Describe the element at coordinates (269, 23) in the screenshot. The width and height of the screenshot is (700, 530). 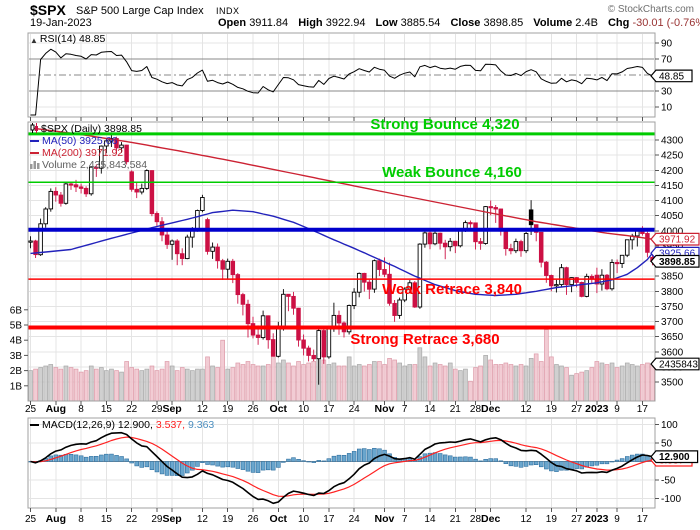
I see `open-value: 3911.84` at that location.